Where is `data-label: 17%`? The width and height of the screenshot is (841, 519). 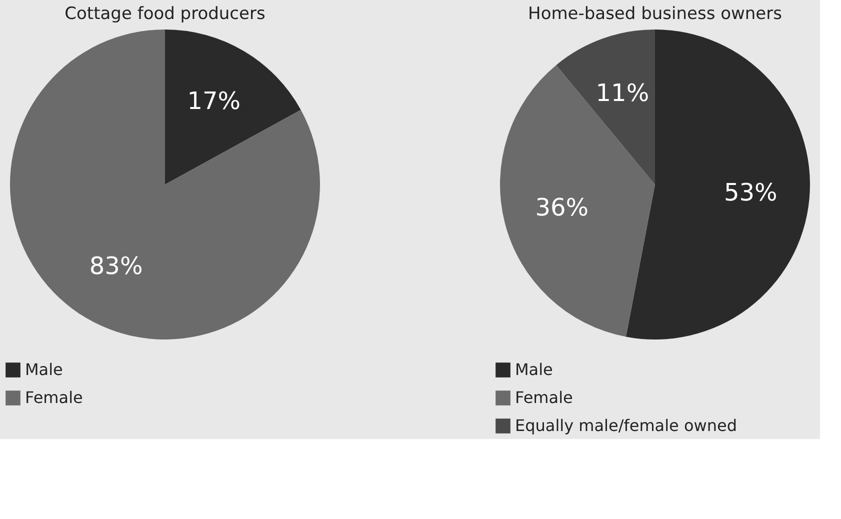
data-label: 17% is located at coordinates (214, 100).